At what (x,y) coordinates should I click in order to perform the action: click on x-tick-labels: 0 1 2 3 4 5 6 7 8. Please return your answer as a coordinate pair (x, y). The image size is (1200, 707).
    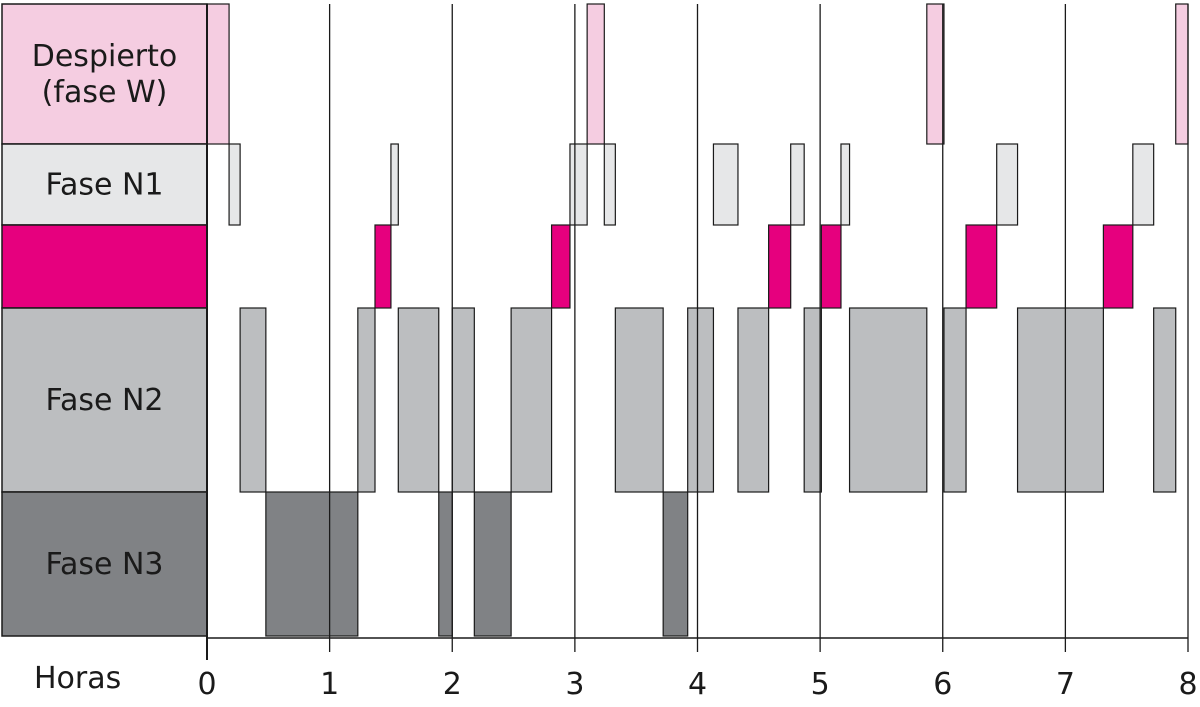
    Looking at the image, I should click on (697, 684).